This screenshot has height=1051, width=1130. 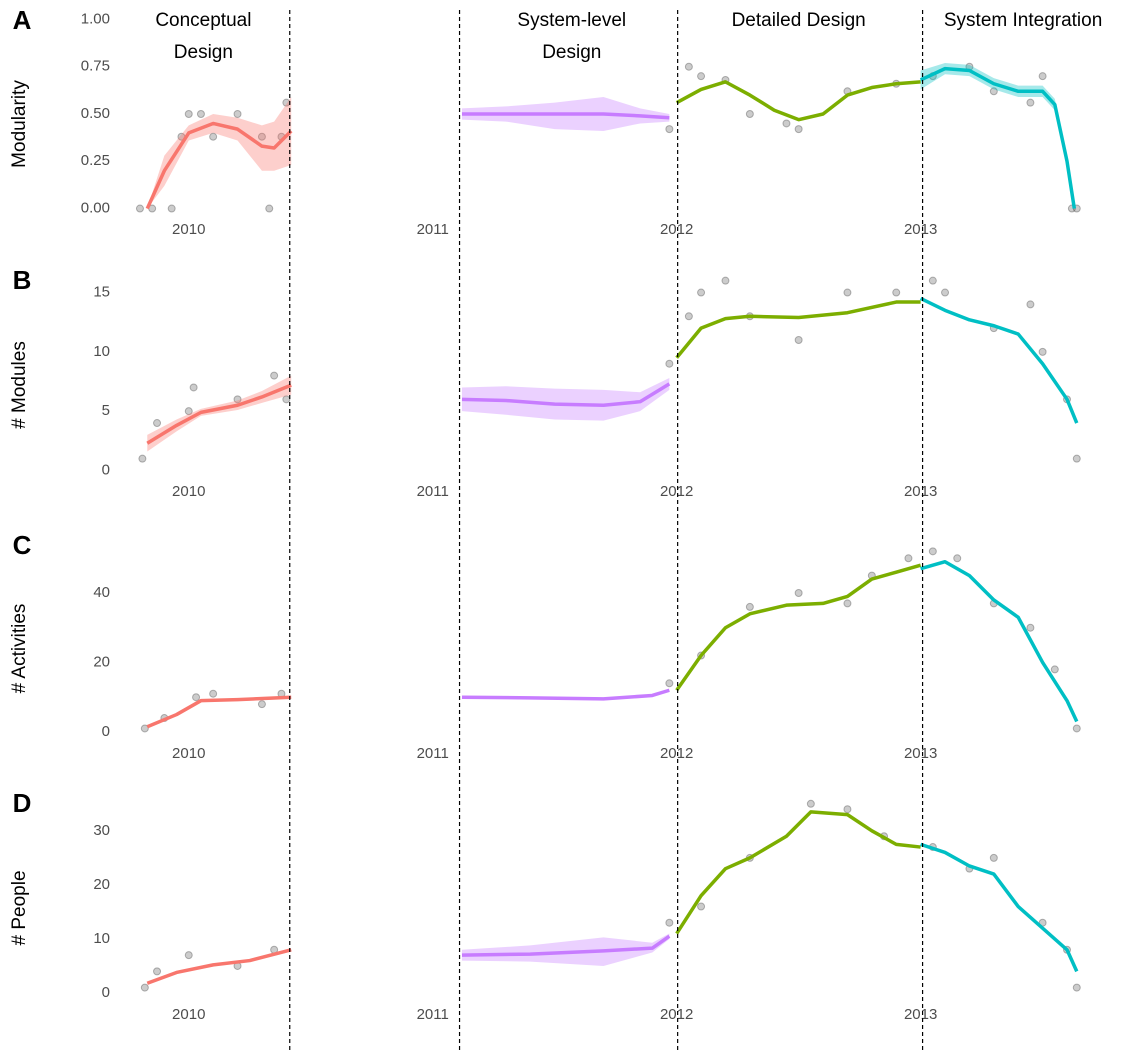 I want to click on y-axis-label: # People, so click(x=19, y=907).